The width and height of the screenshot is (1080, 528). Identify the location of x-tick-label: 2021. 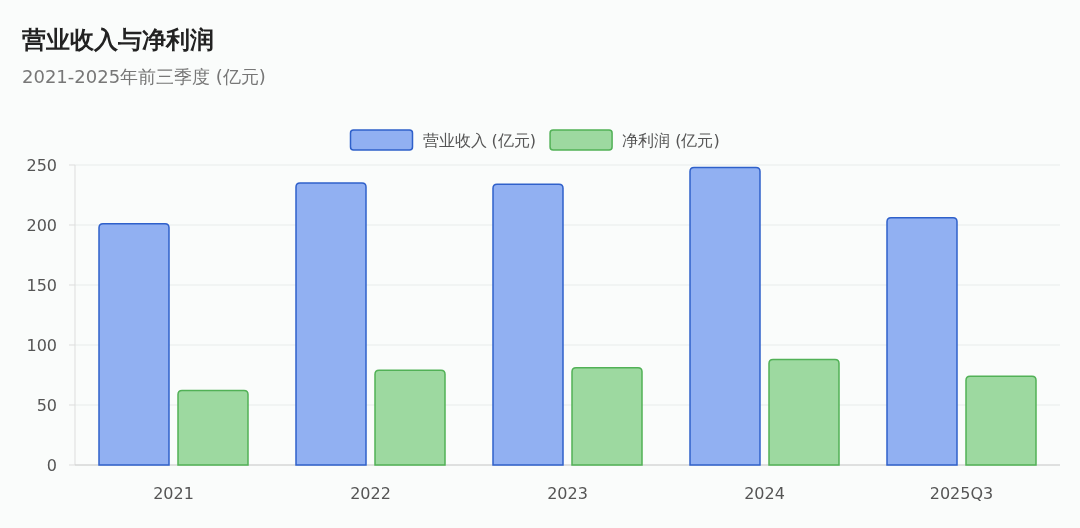
(173, 493).